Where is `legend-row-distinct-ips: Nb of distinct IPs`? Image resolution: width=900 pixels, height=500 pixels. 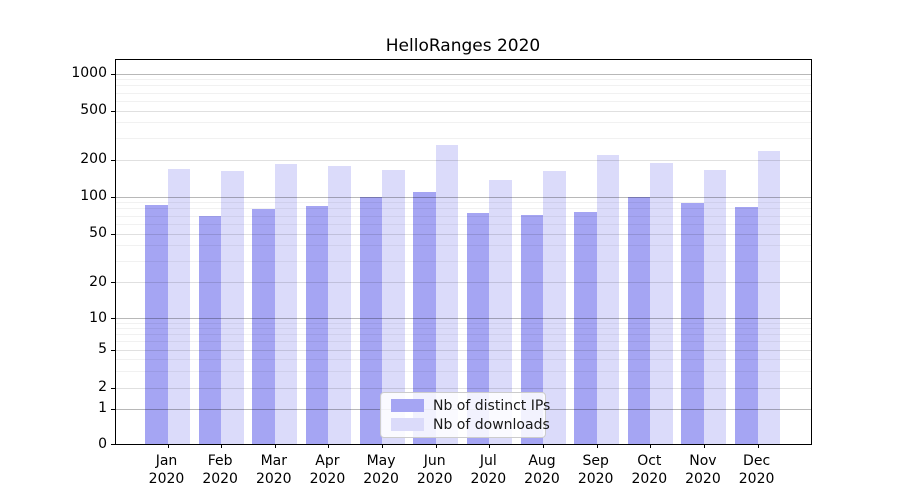 legend-row-distinct-ips: Nb of distinct IPs is located at coordinates (465, 406).